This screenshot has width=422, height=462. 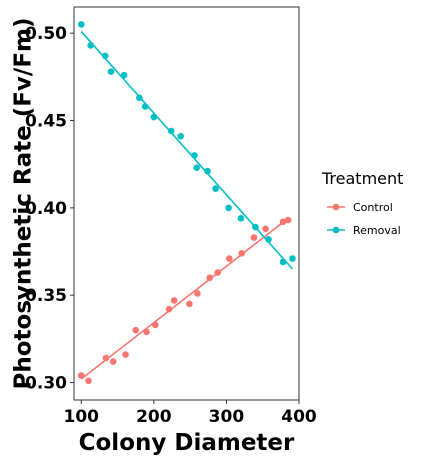 I want to click on x-tick-label: 300, so click(x=227, y=417).